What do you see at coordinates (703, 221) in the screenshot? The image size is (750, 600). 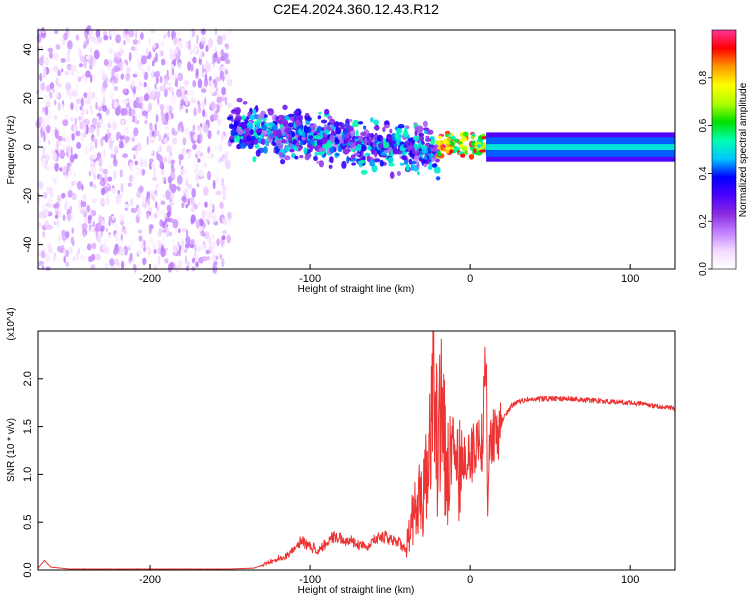 I see `colorbar-tick-label-1: 0.2` at bounding box center [703, 221].